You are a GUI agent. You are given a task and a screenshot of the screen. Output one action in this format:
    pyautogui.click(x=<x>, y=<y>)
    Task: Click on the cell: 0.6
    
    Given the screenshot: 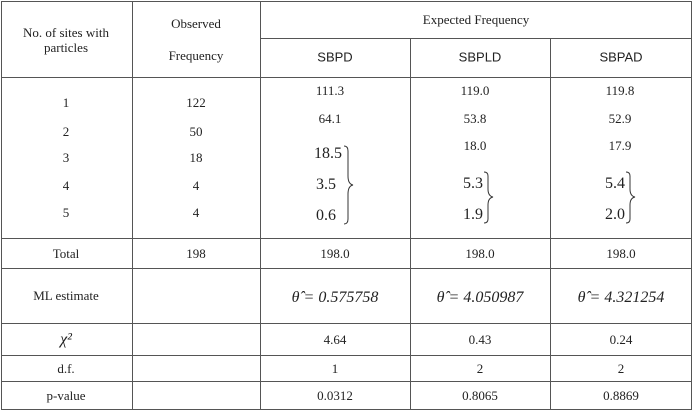 What is the action you would take?
    pyautogui.click(x=326, y=215)
    